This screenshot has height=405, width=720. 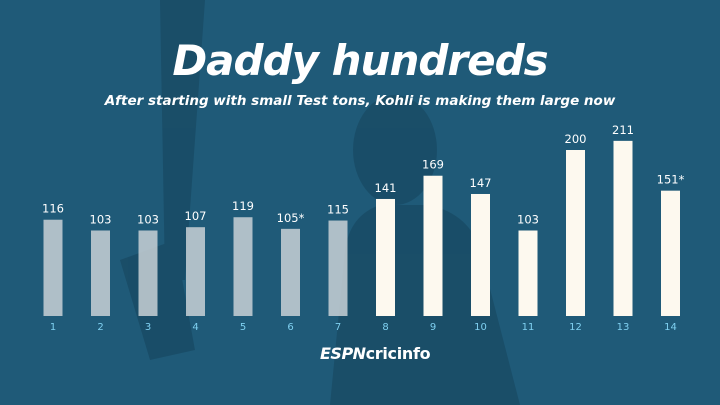 I want to click on x-tick-label-8: 8, so click(x=385, y=327).